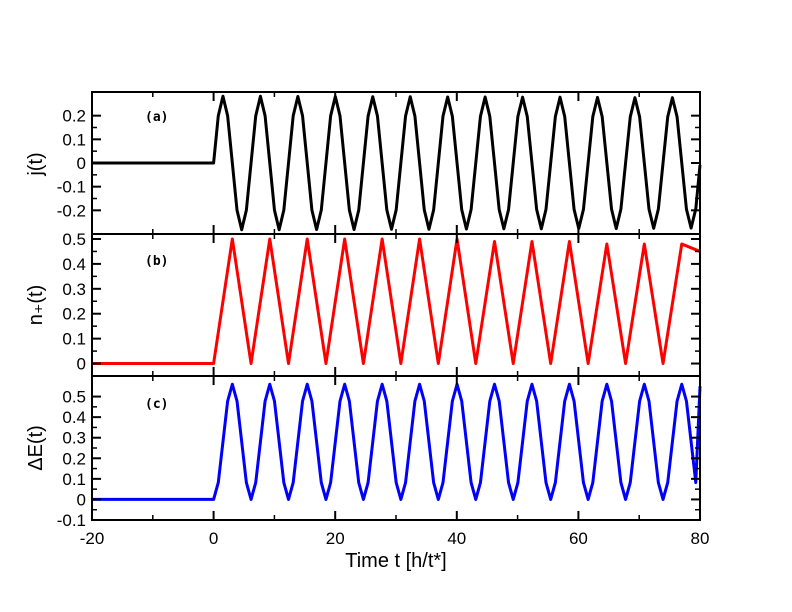 The height and width of the screenshot is (612, 792). Describe the element at coordinates (74, 116) in the screenshot. I see `panel-a-ytick-label: 0.2` at that location.